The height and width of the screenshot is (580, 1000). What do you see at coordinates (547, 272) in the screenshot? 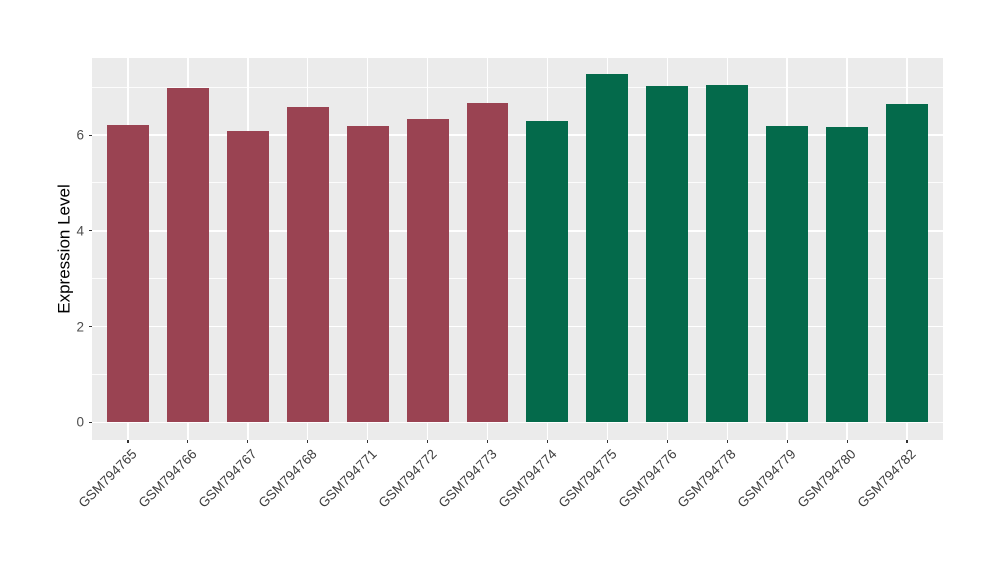
I see `bar-GSM794774` at bounding box center [547, 272].